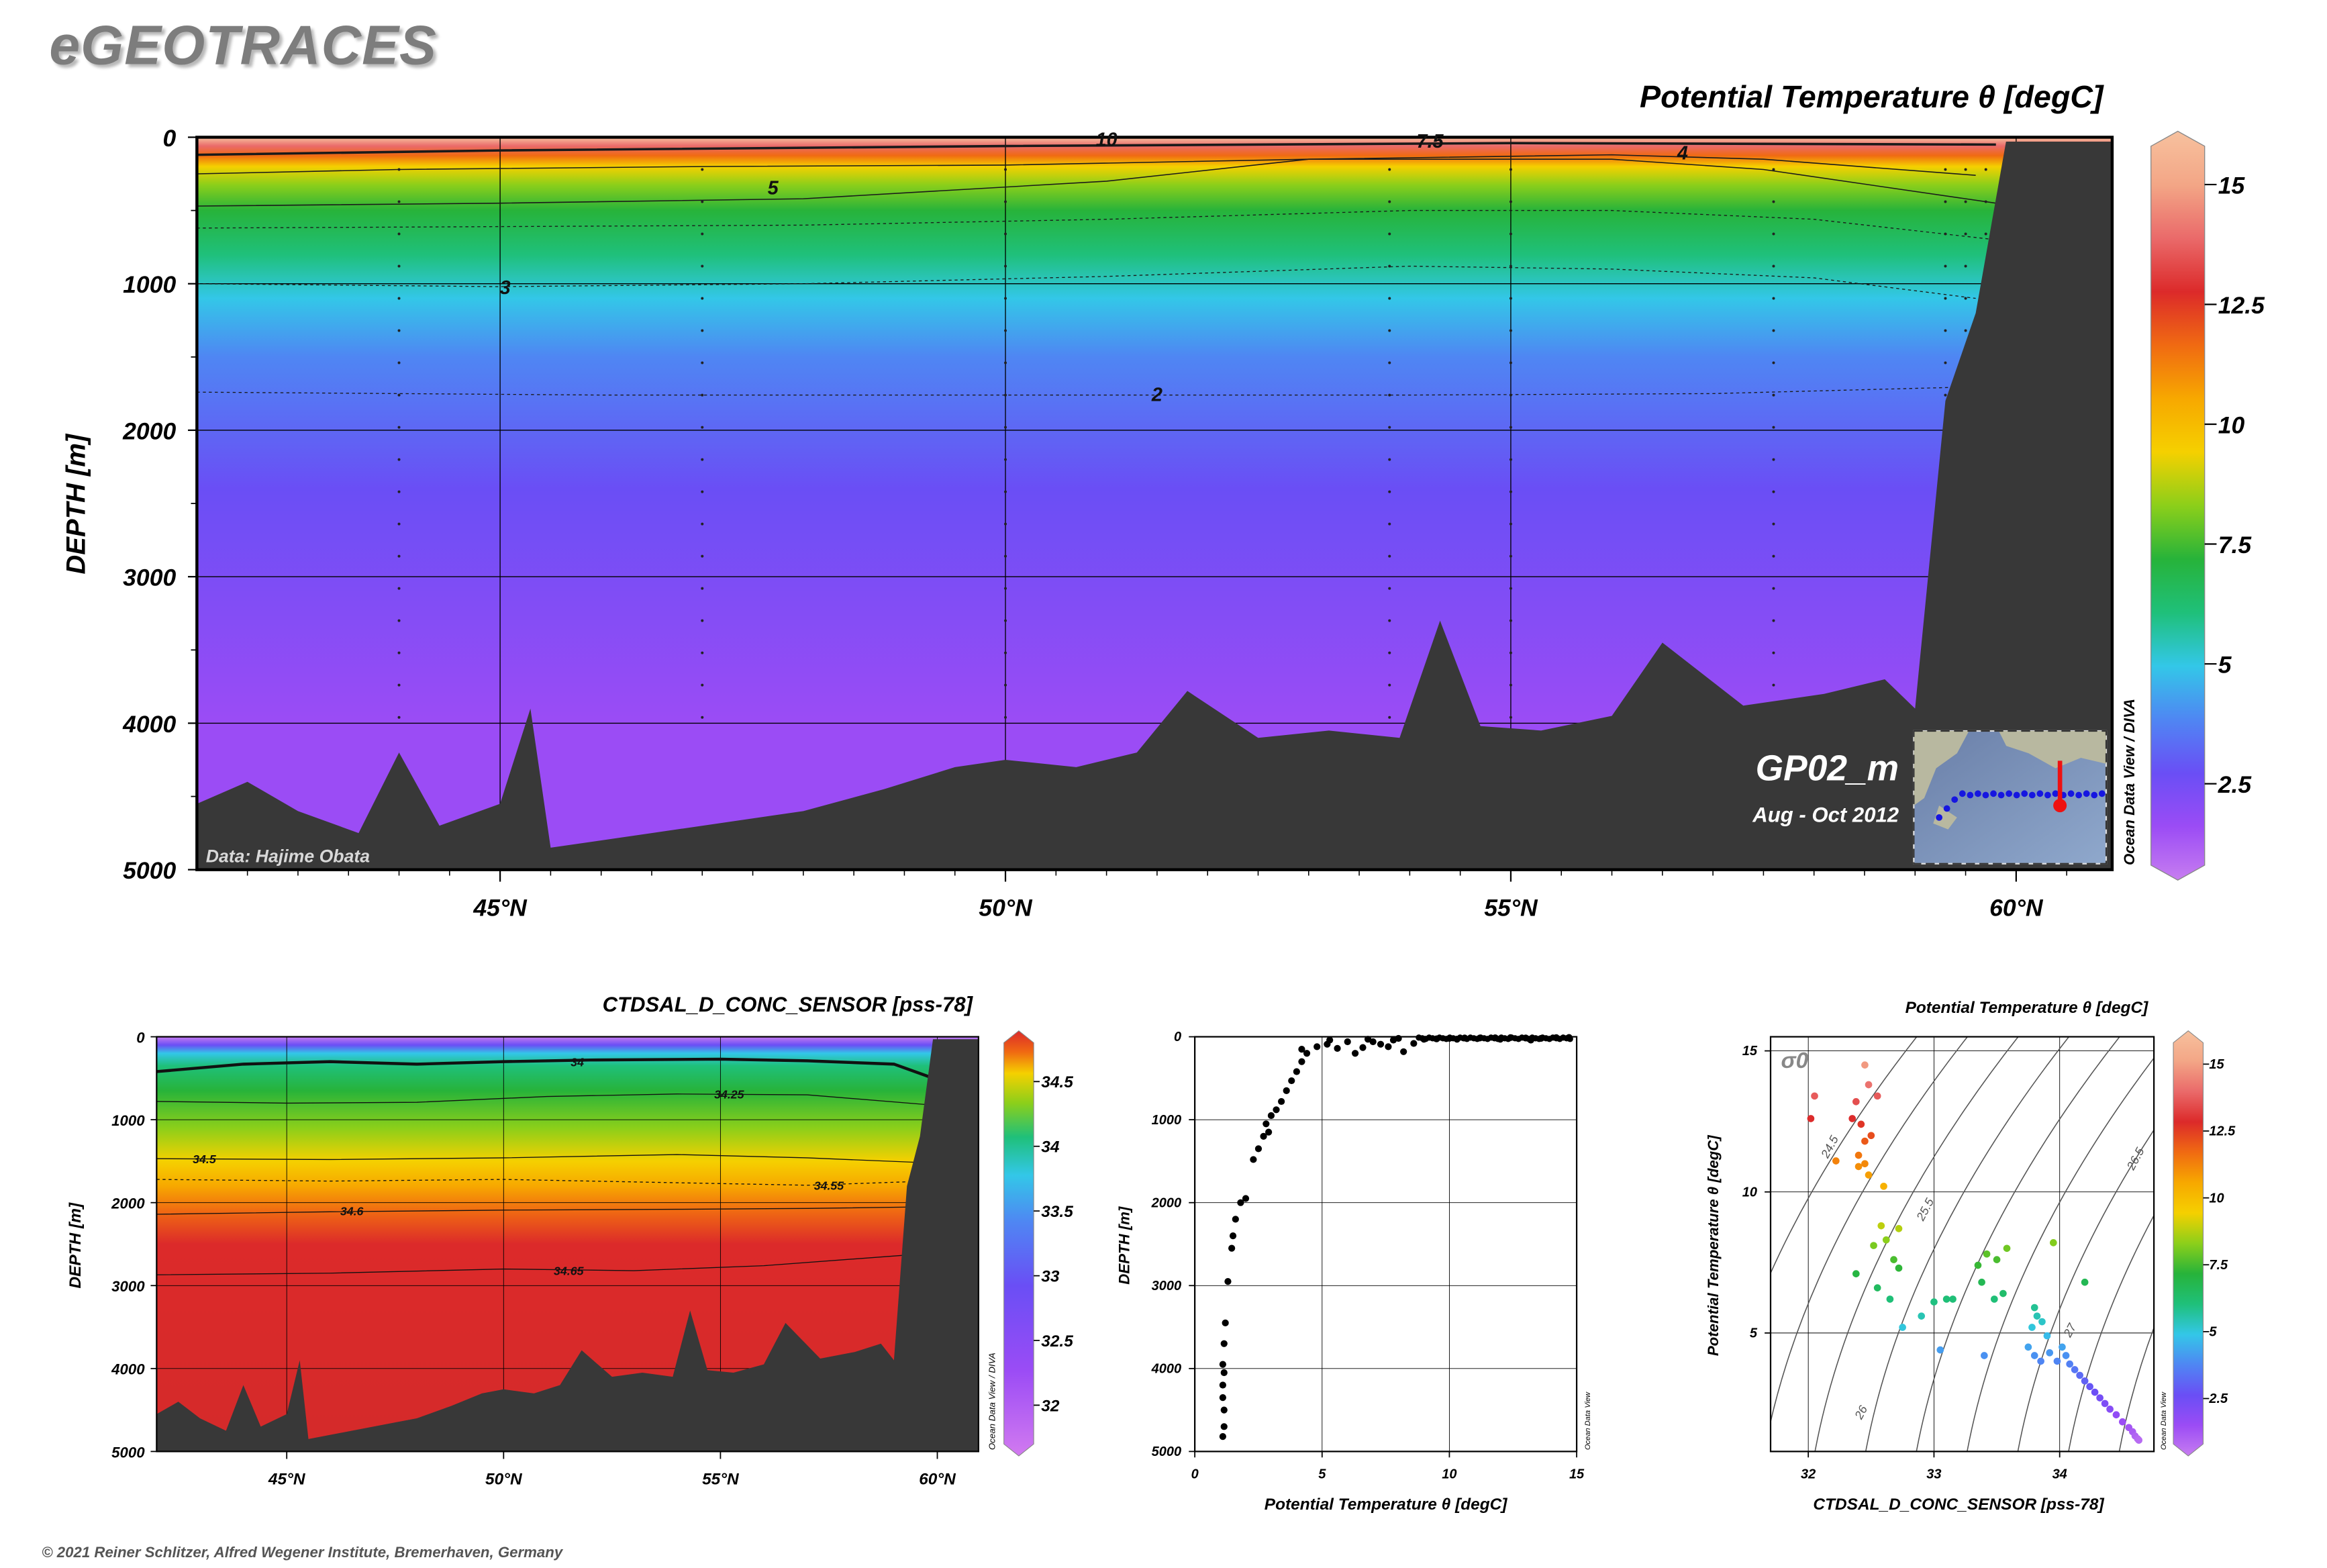 The image size is (2327, 1568). I want to click on odv-watermark: Ocean Data View, so click(2164, 1420).